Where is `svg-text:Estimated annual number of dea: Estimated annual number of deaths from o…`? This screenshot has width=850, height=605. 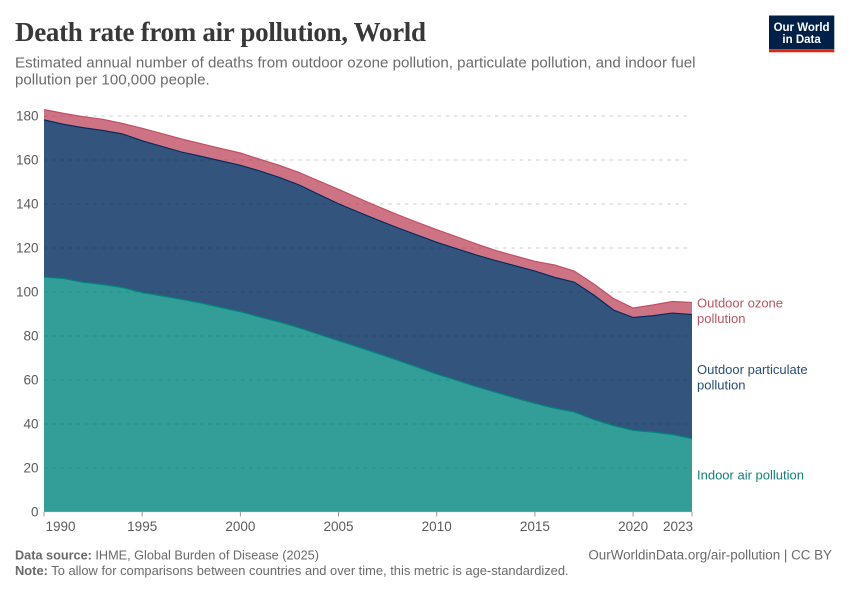 svg-text:Estimated annual number of dea: Estimated annual number of deaths from o… is located at coordinates (355, 62).